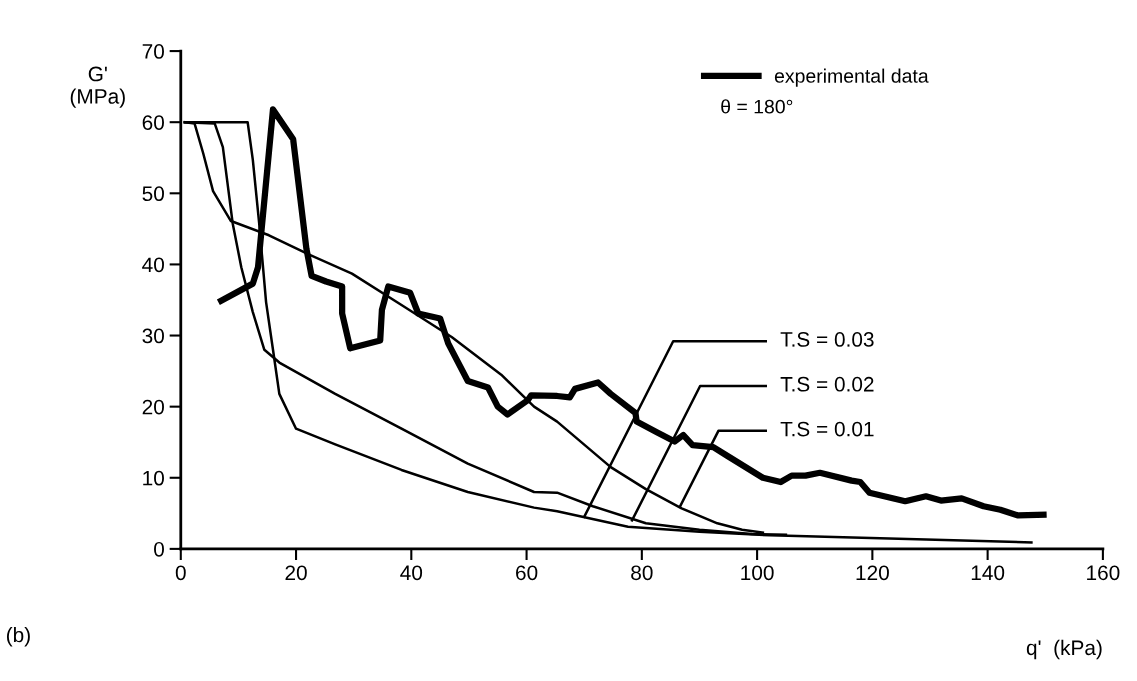 The width and height of the screenshot is (1137, 681). What do you see at coordinates (296, 573) in the screenshot?
I see `x-tick-label: 20` at bounding box center [296, 573].